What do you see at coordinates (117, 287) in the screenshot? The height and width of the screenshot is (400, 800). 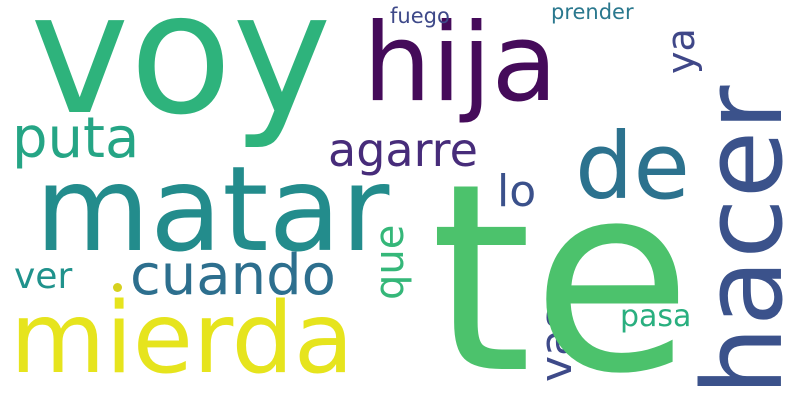 I see `yellow-dot` at bounding box center [117, 287].